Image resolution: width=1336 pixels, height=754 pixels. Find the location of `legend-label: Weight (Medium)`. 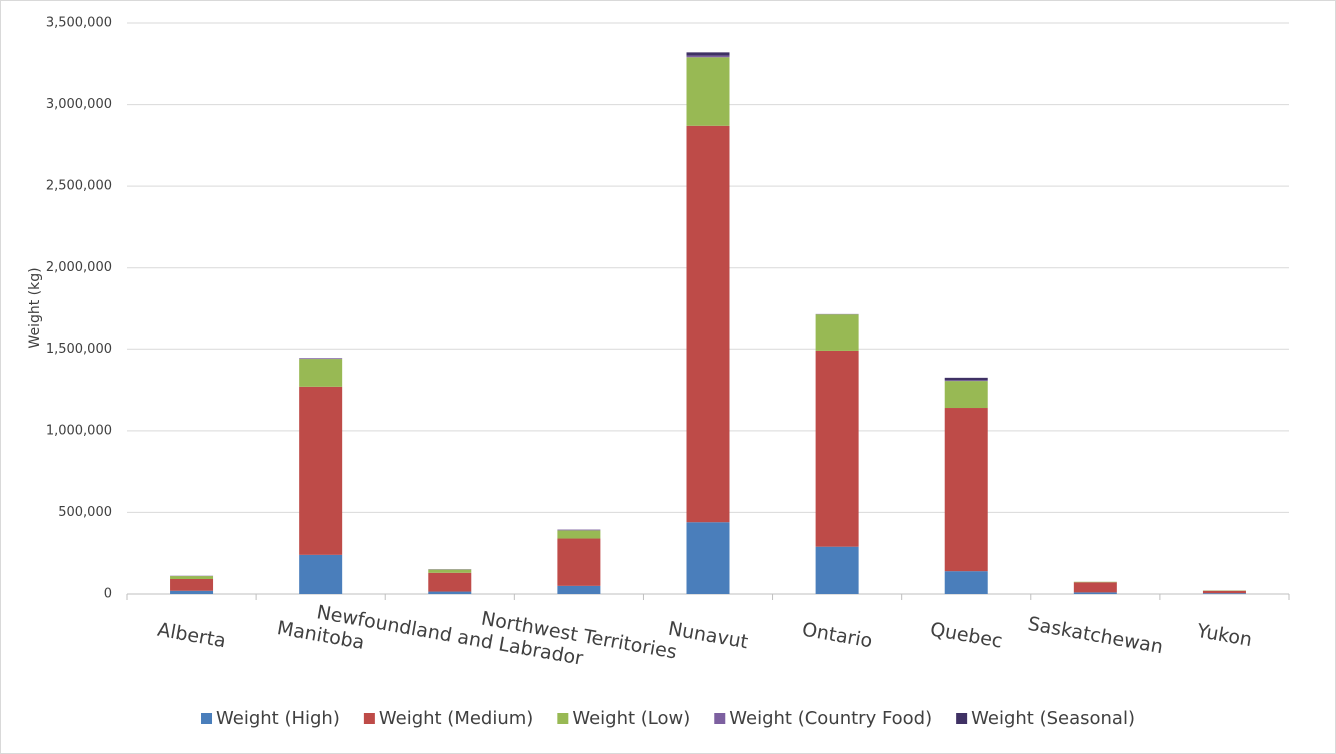

legend-label: Weight (Medium) is located at coordinates (456, 718).